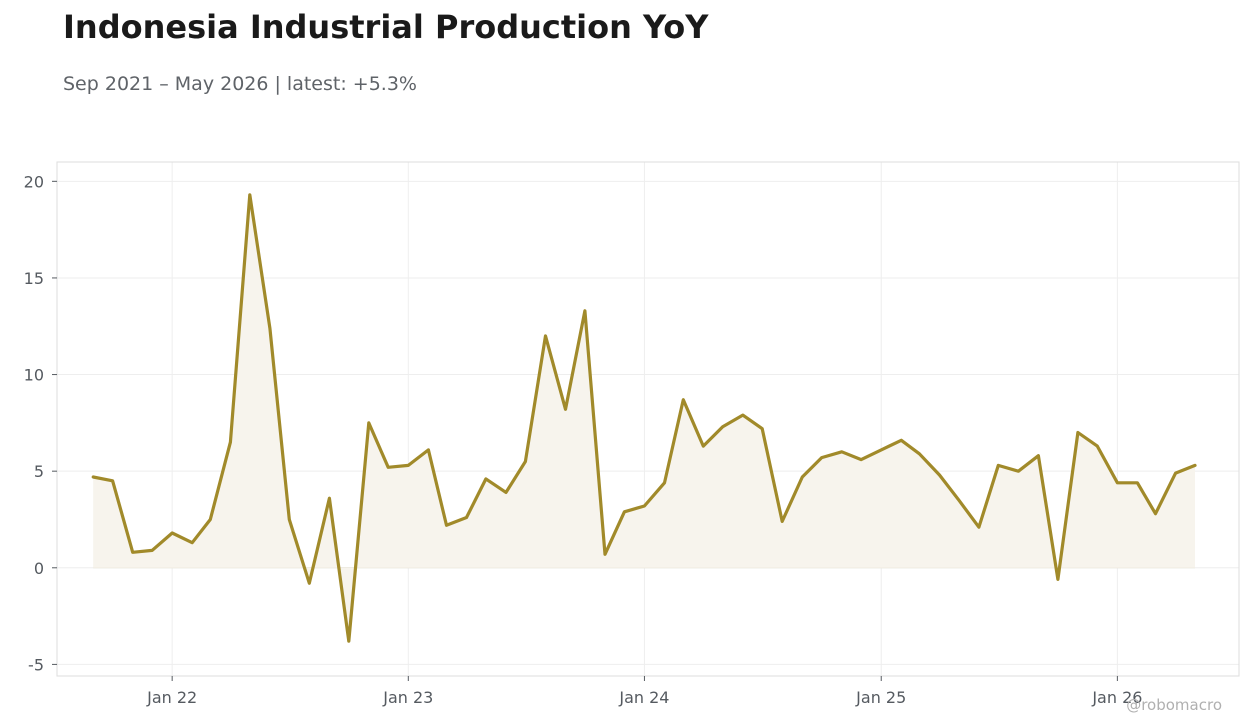 The width and height of the screenshot is (1260, 728). I want to click on y-tick-label: 0, so click(39, 568).